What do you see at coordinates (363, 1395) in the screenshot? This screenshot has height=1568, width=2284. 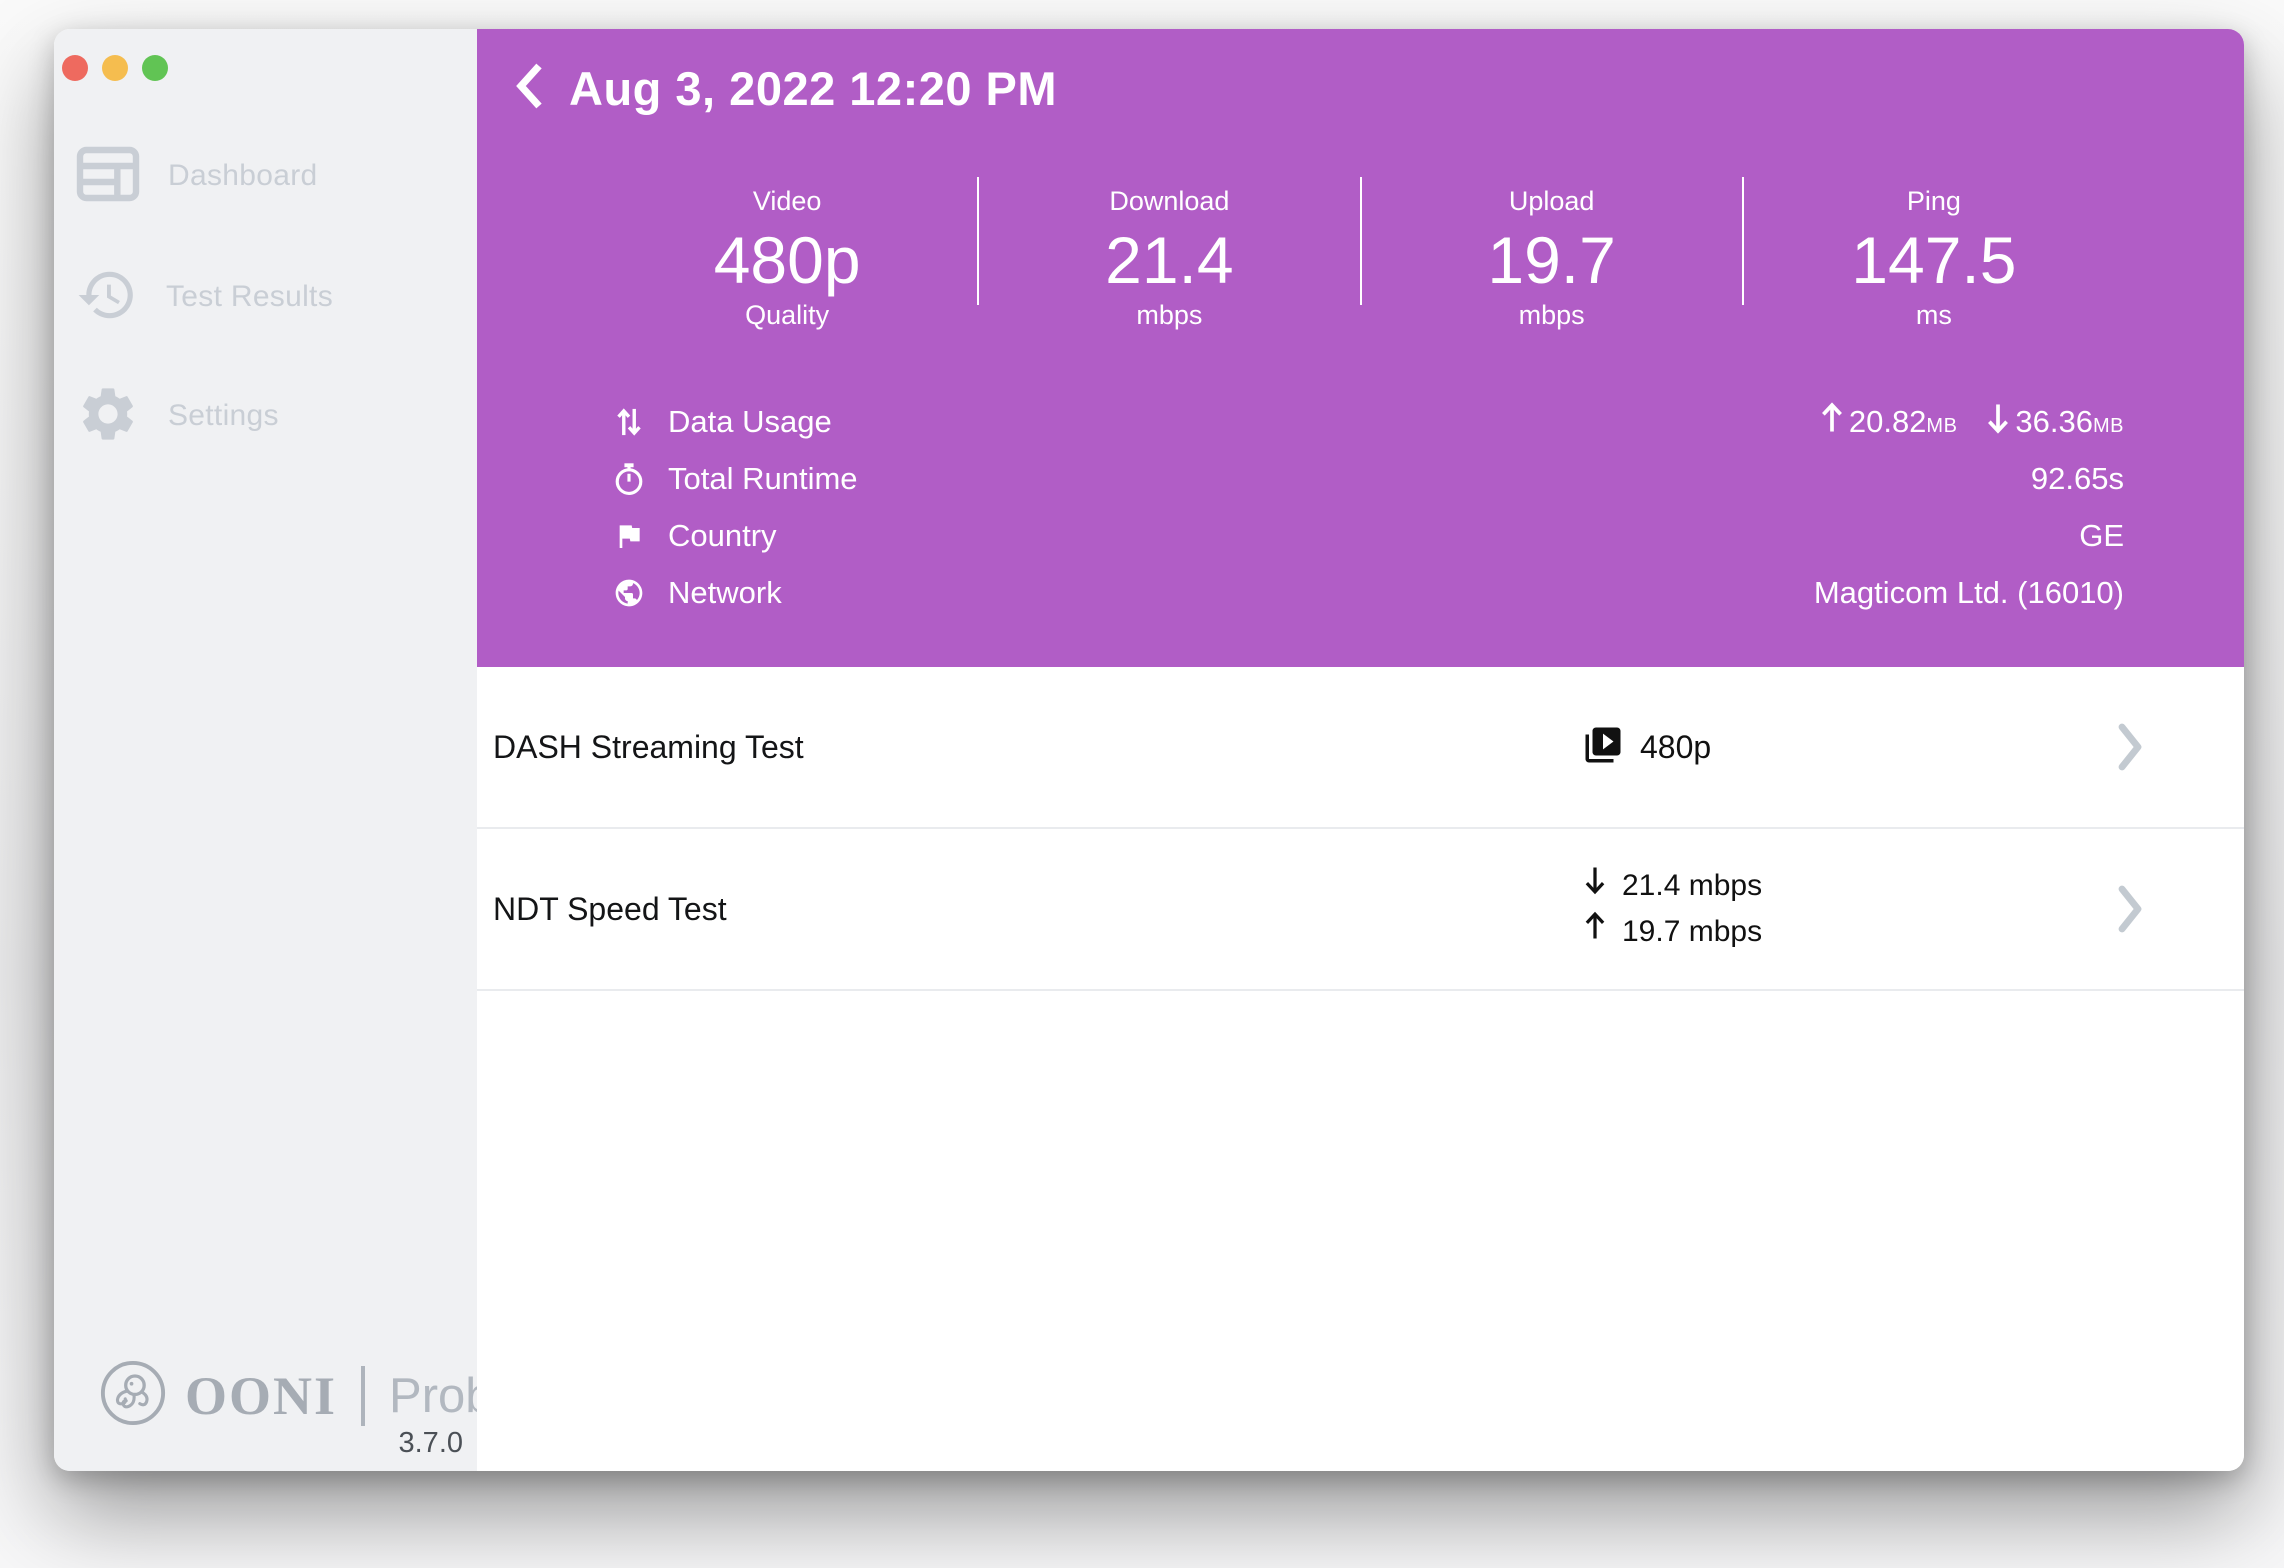 I see `brand-divider` at bounding box center [363, 1395].